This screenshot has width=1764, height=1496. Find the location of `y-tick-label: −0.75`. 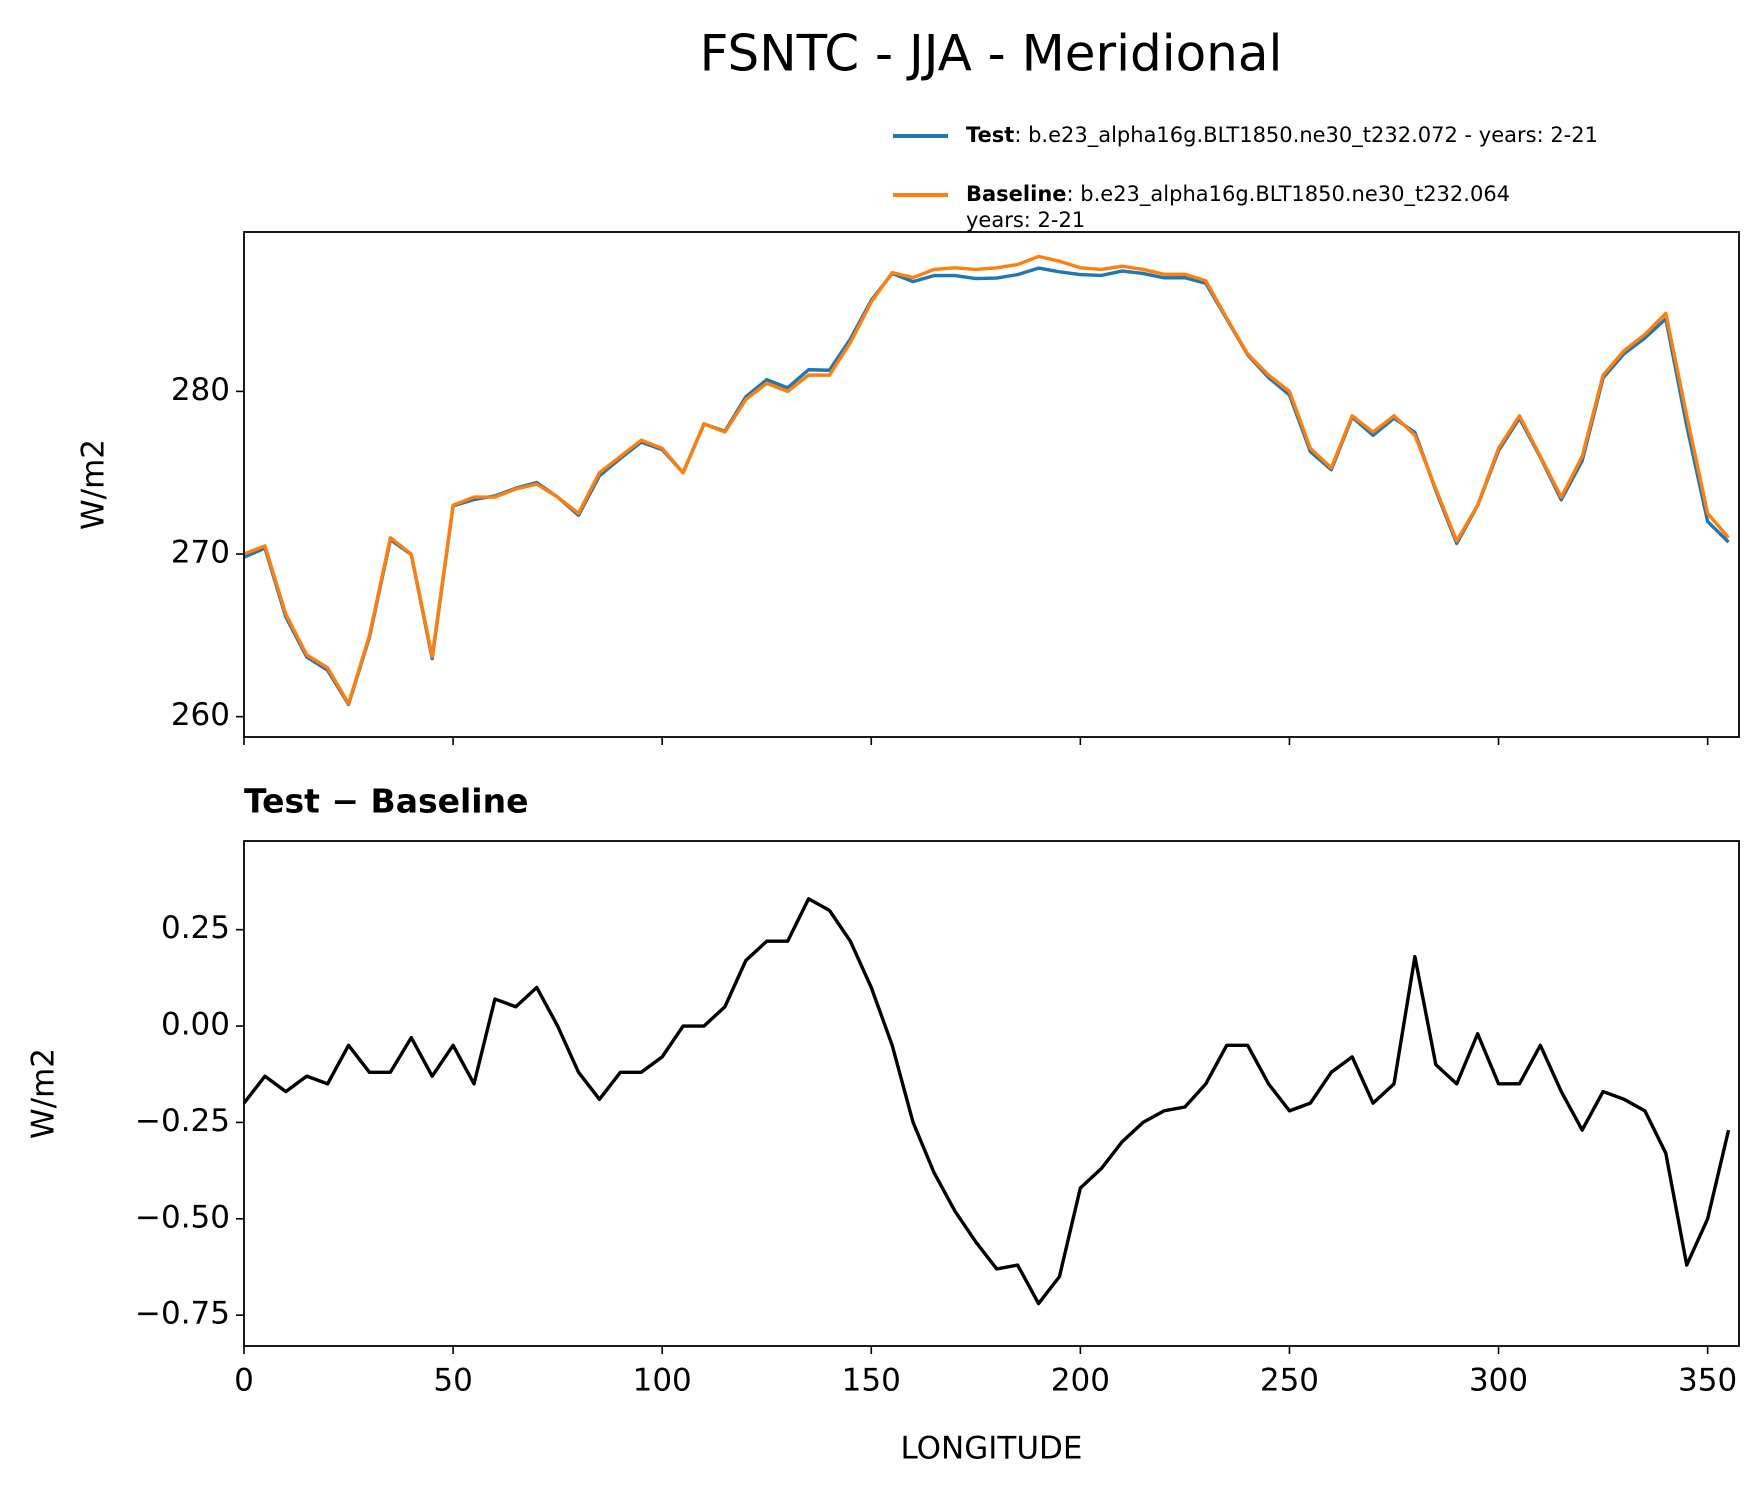

y-tick-label: −0.75 is located at coordinates (182, 1314).